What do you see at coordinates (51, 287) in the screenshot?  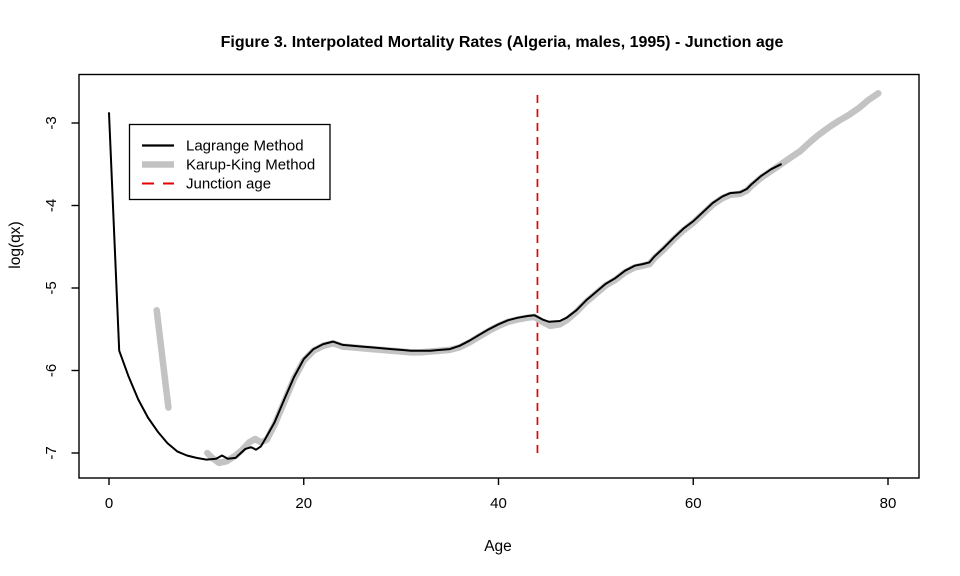 I see `y-tick-label: -5` at bounding box center [51, 287].